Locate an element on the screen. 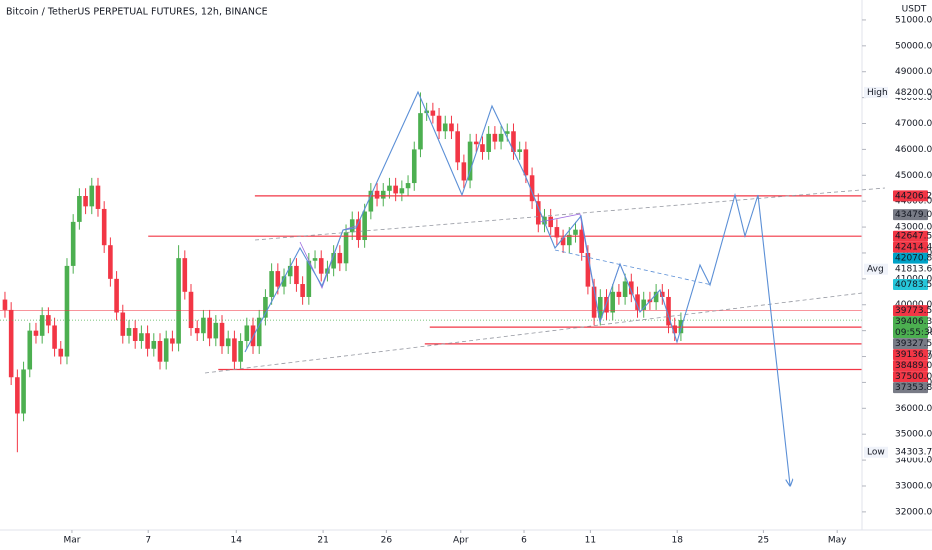  badge-label: 42647.5 is located at coordinates (913, 237).